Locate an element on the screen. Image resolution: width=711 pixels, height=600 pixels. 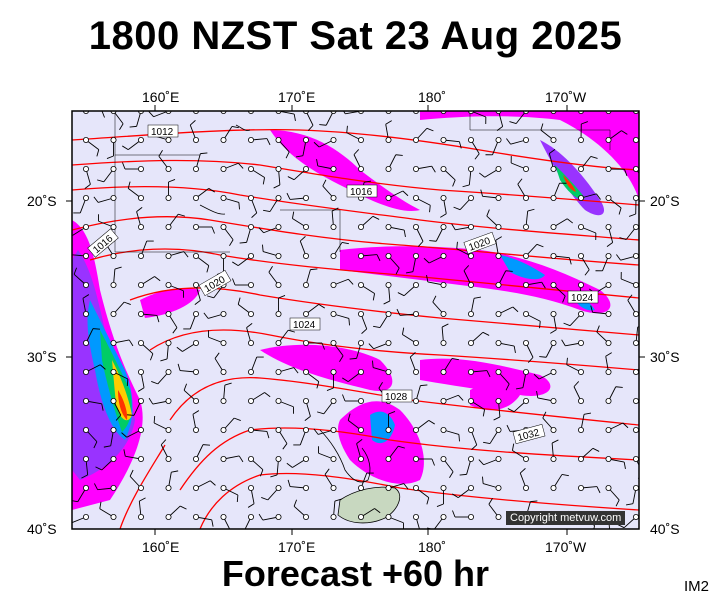
isobar-label: 1024 is located at coordinates (582, 298).